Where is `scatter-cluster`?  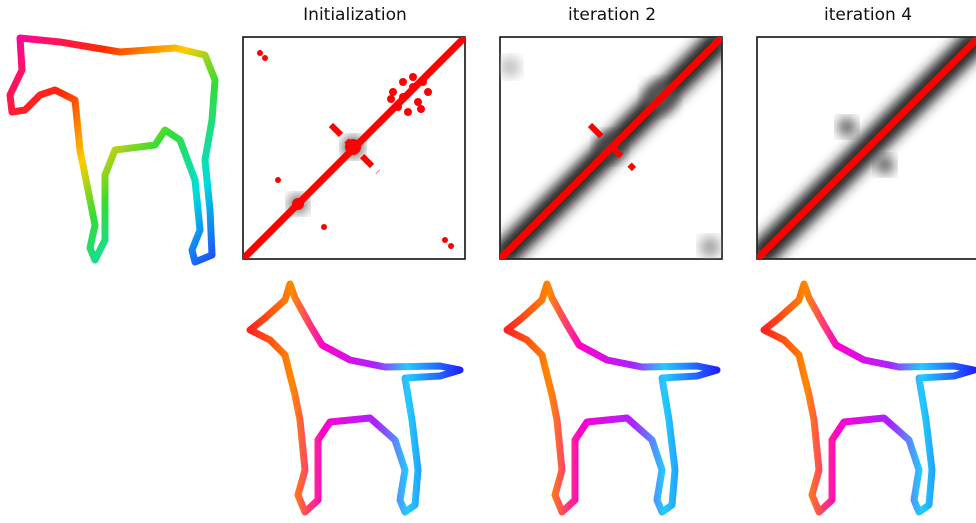 scatter-cluster is located at coordinates (355, 149).